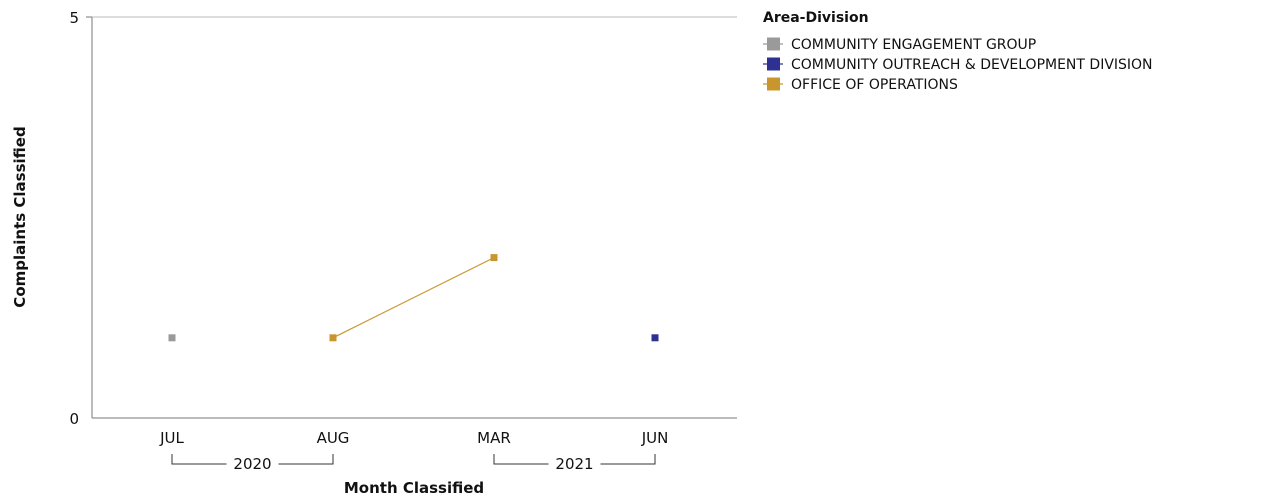 The image size is (1268, 498). What do you see at coordinates (574, 464) in the screenshot?
I see `year-group-label: 2021` at bounding box center [574, 464].